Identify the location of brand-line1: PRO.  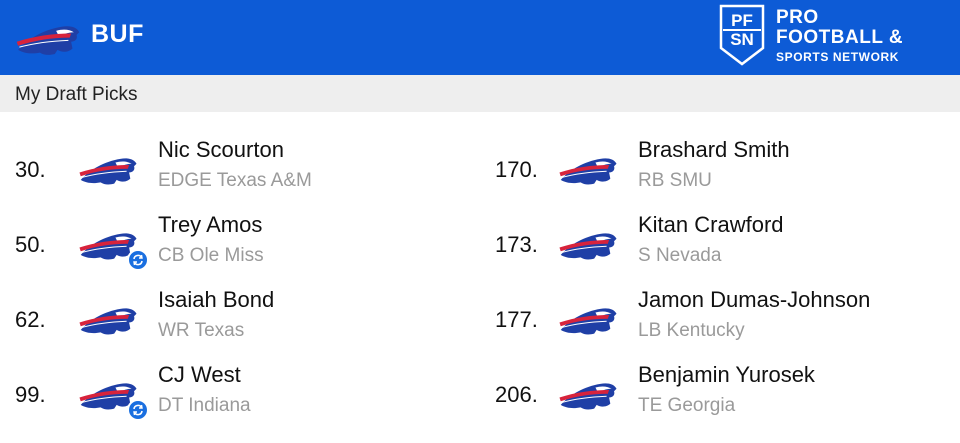
(797, 17).